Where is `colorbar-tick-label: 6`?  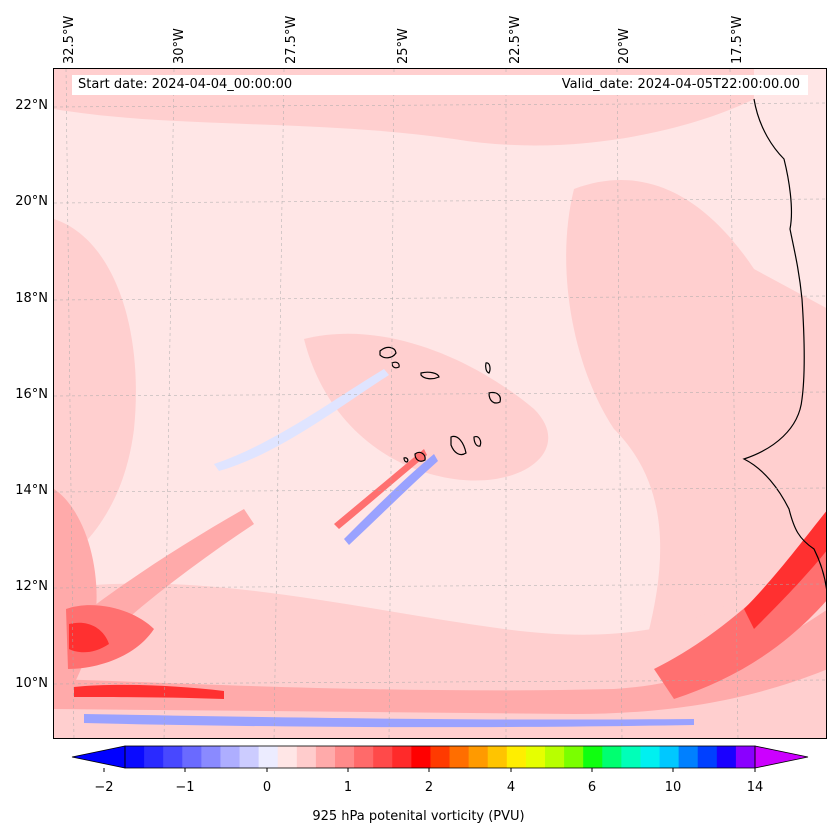 colorbar-tick-label: 6 is located at coordinates (592, 787).